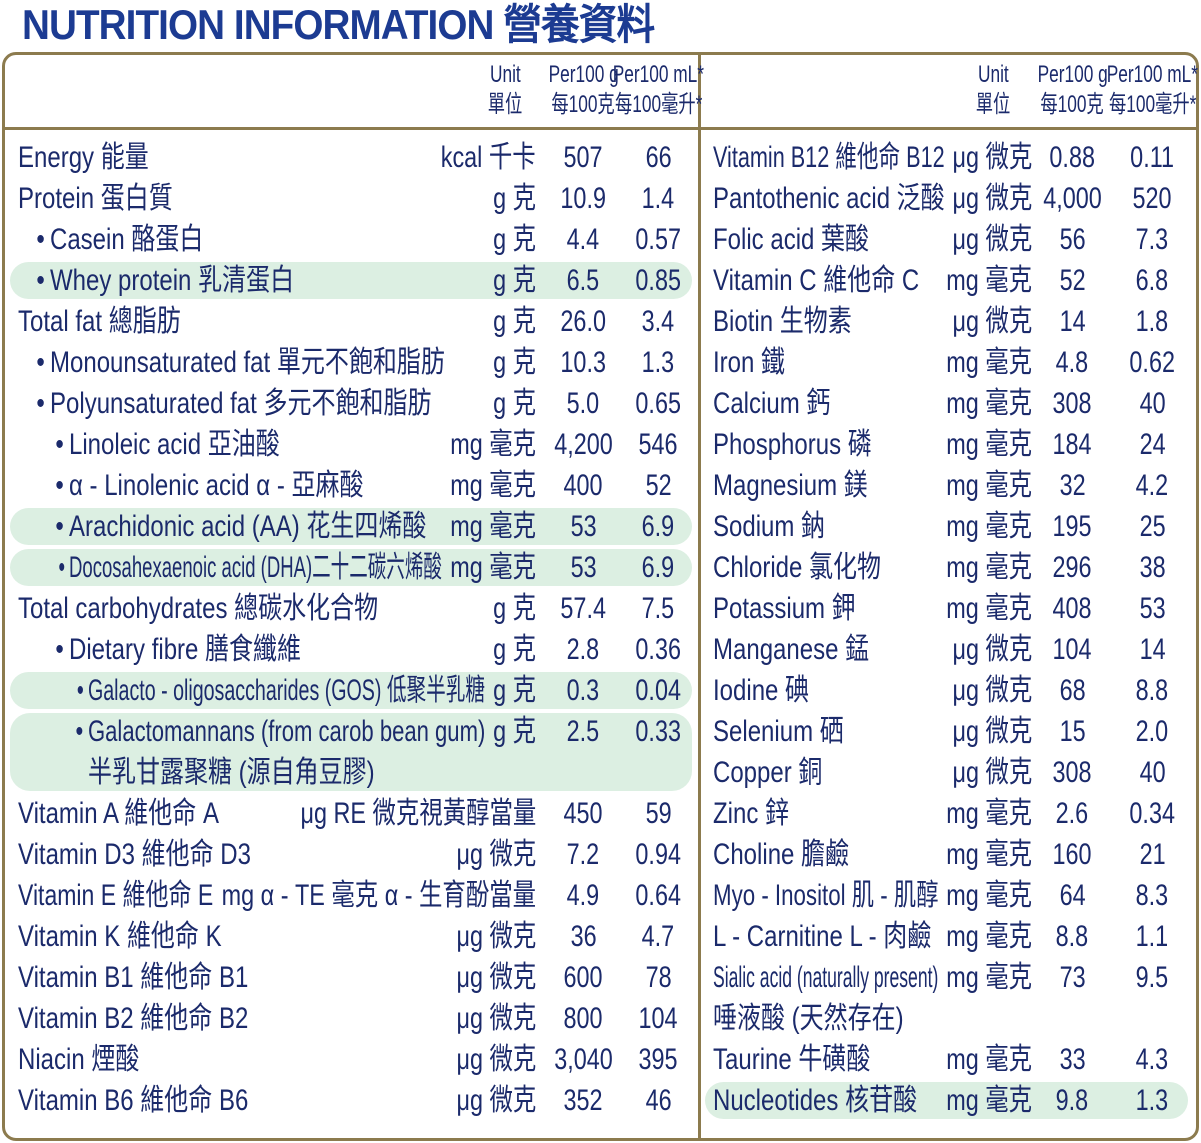 The image size is (1201, 1143). What do you see at coordinates (1152, 239) in the screenshot?
I see `per-100ml: 7.3` at bounding box center [1152, 239].